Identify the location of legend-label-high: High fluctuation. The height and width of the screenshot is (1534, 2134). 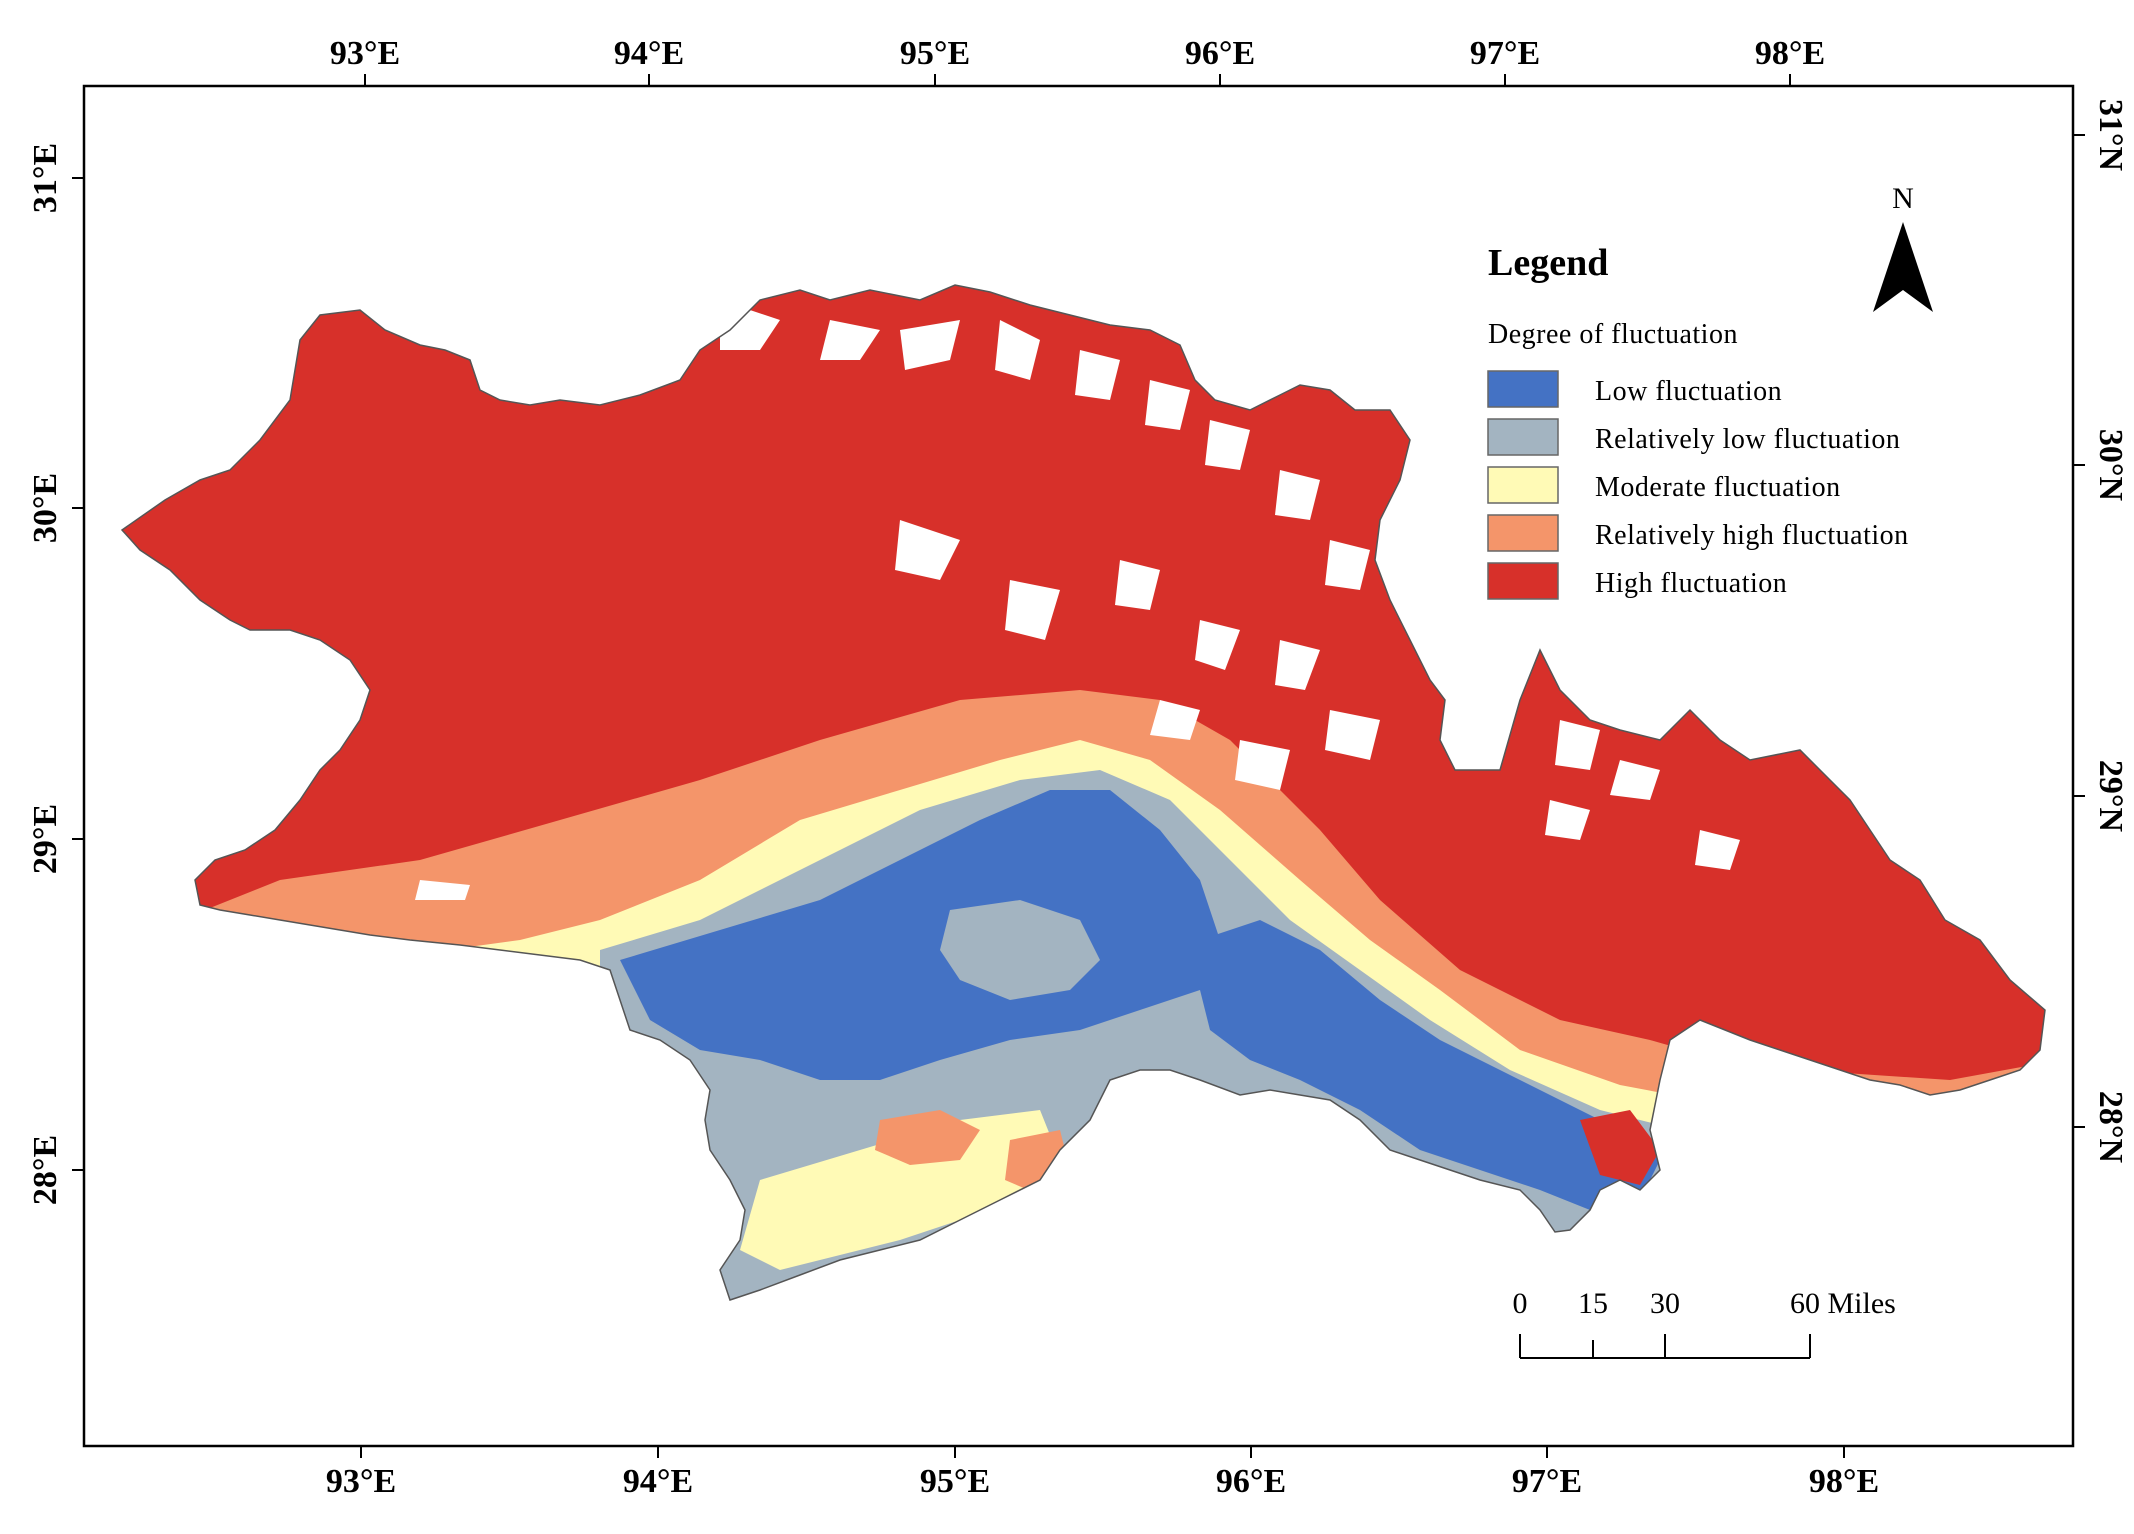
(1691, 583).